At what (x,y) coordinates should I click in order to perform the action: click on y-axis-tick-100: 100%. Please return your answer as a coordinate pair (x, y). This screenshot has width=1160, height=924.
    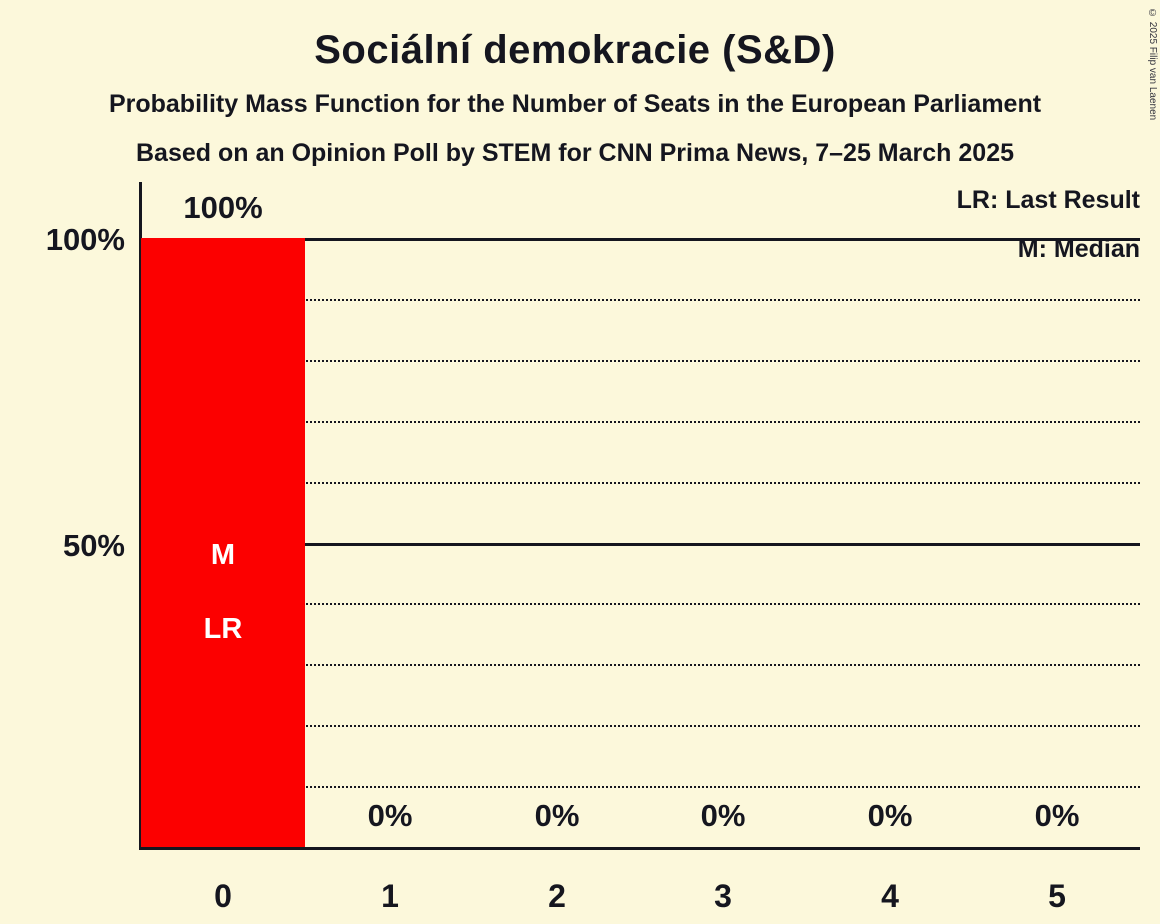
    Looking at the image, I should click on (85, 239).